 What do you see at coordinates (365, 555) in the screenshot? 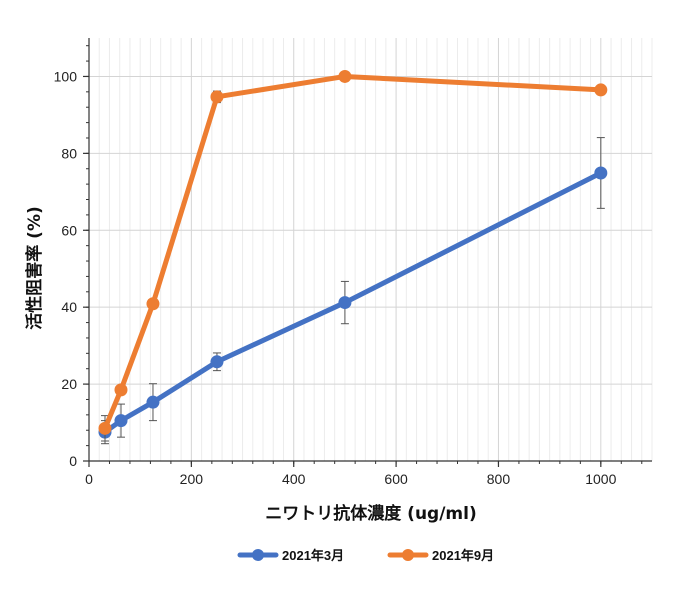
I see `legend: 2021年3月 2021年9月` at bounding box center [365, 555].